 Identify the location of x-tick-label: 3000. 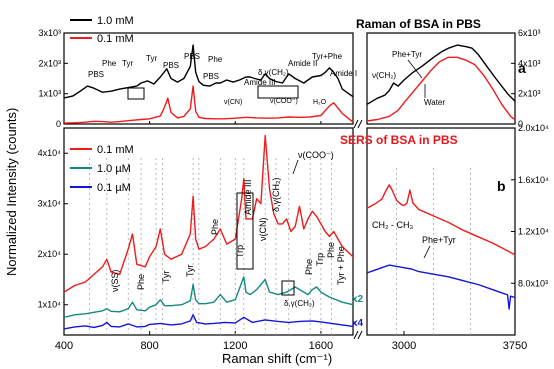
(404, 346).